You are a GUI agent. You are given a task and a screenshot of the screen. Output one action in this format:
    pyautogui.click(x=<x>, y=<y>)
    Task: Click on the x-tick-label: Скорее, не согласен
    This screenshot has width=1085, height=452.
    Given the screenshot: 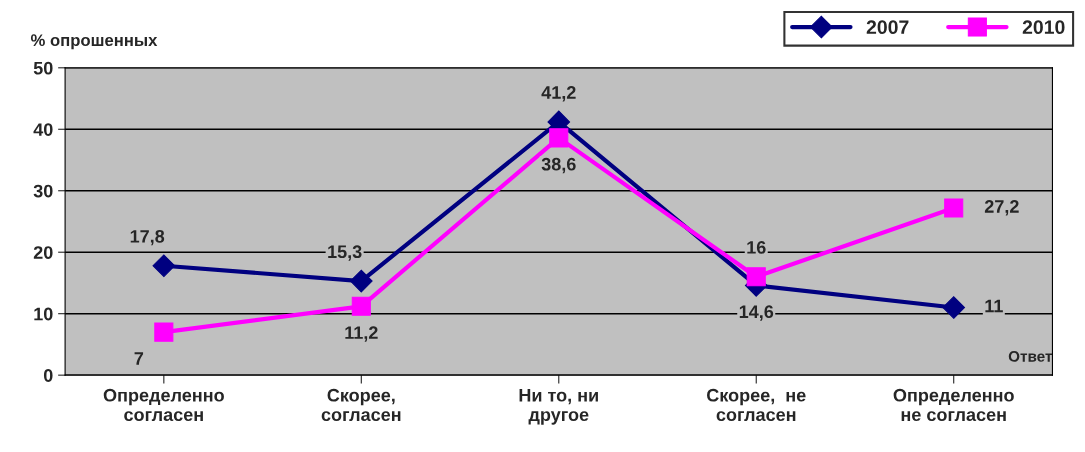 What is the action you would take?
    pyautogui.click(x=756, y=405)
    